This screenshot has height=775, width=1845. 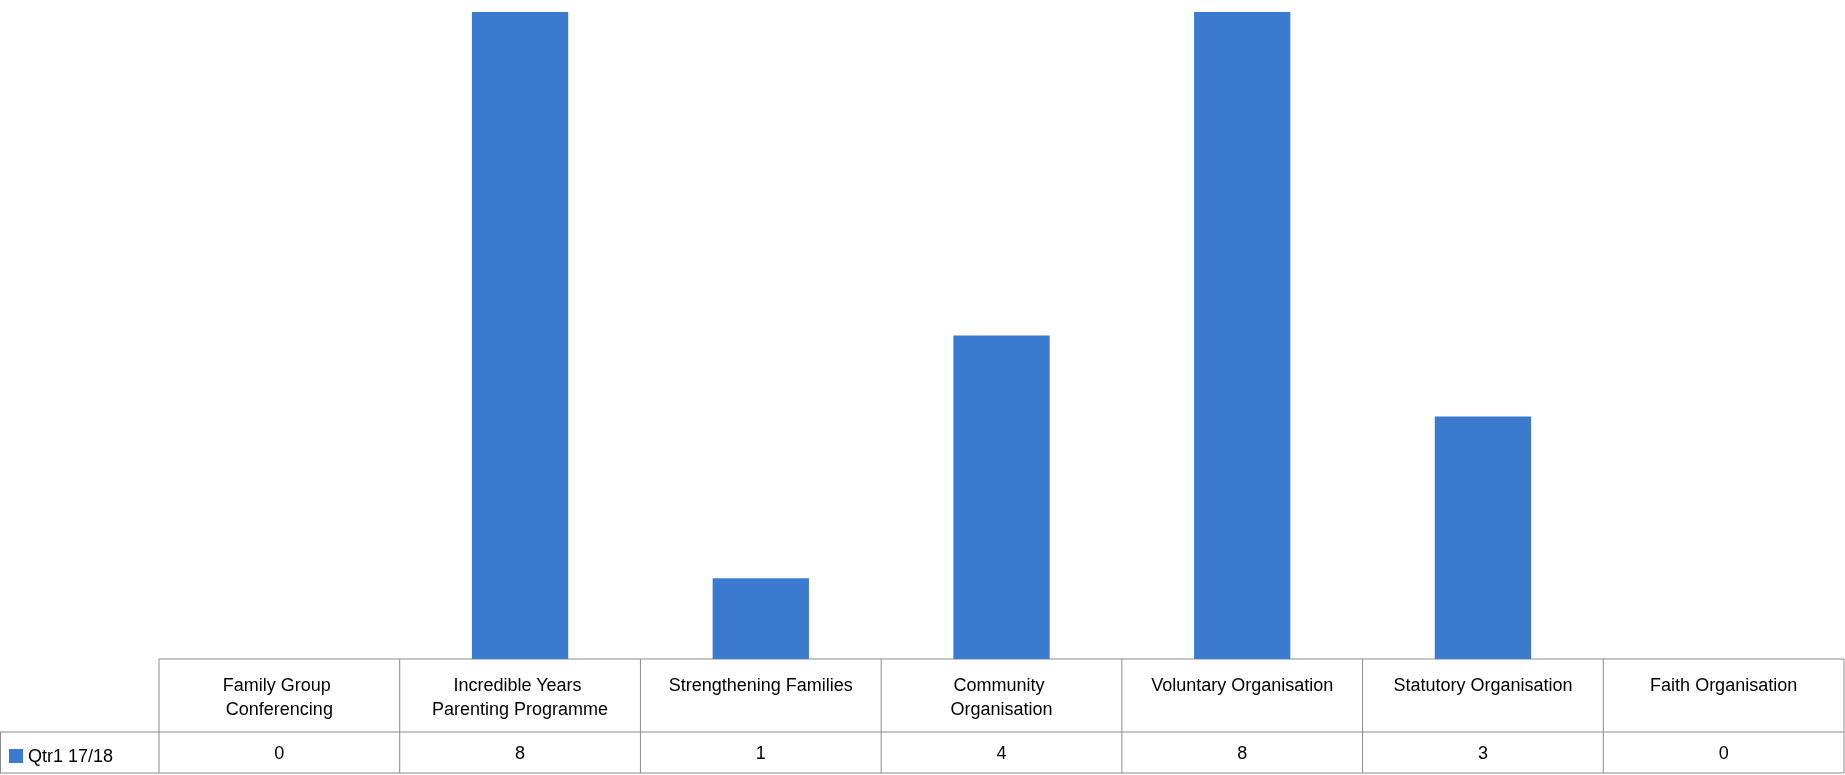 What do you see at coordinates (760, 752) in the screenshot?
I see `data-label: 1` at bounding box center [760, 752].